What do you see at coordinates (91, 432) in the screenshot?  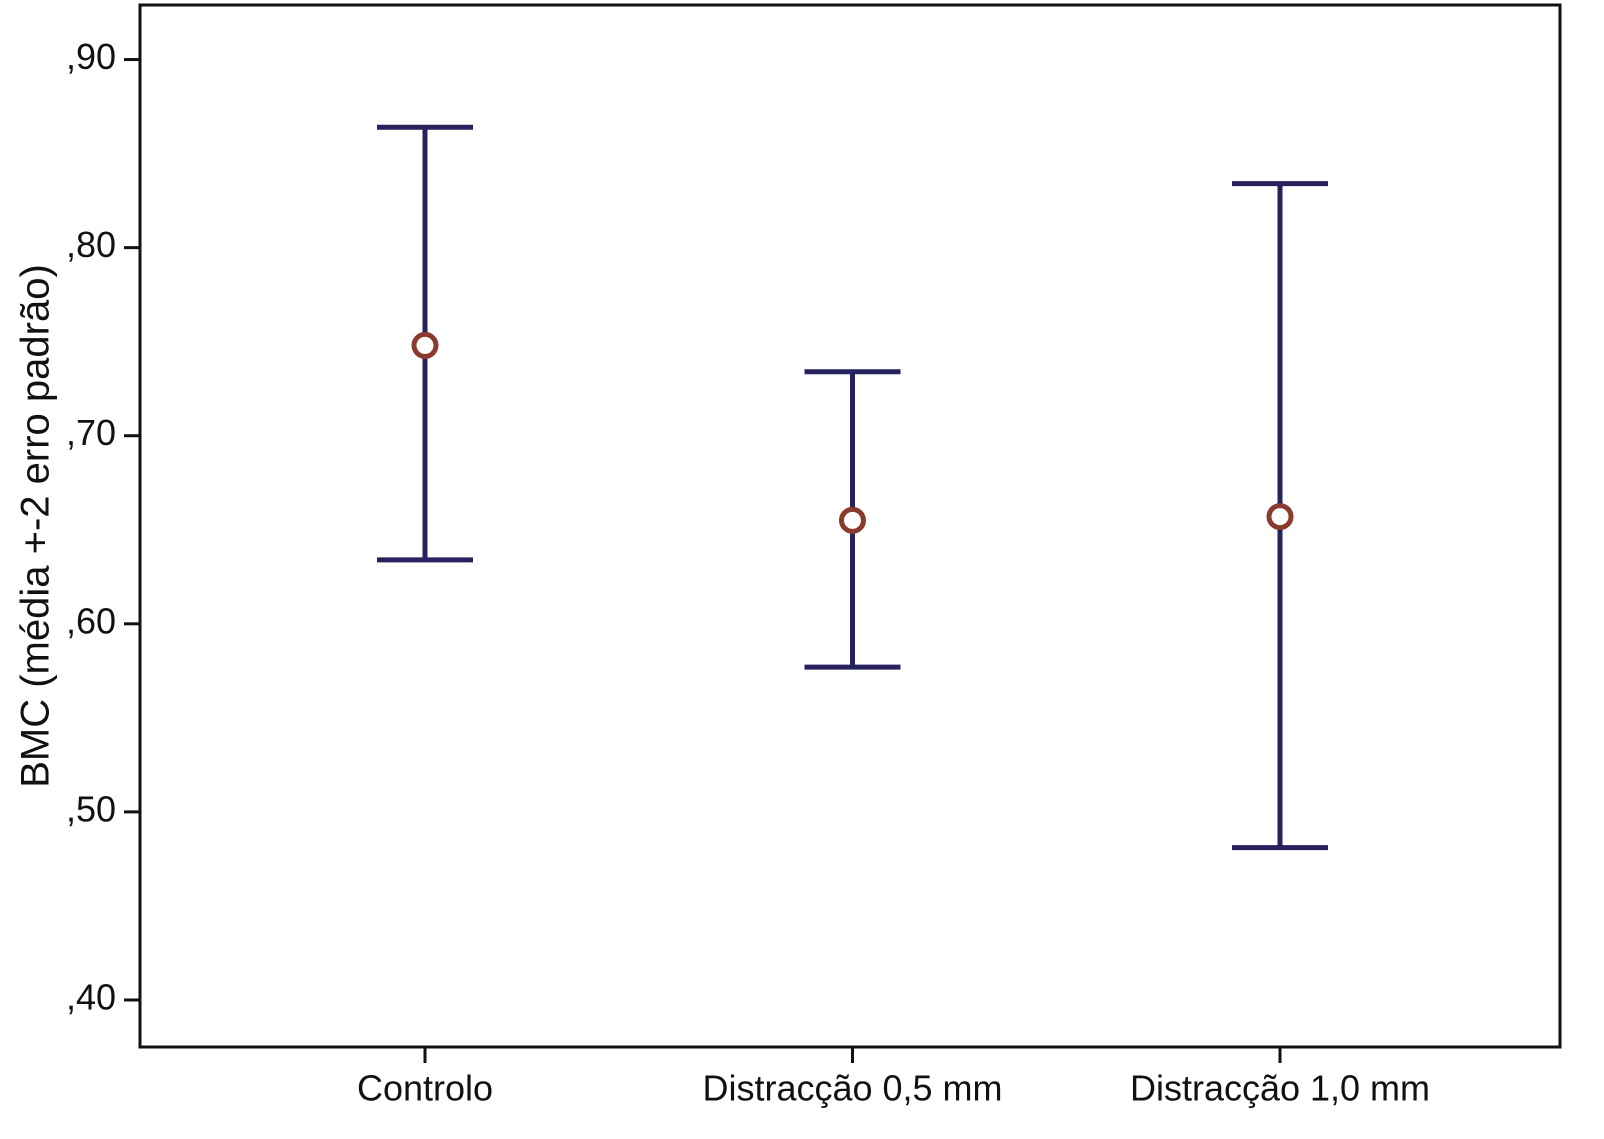 I see `y-tick-label: ,70` at bounding box center [91, 432].